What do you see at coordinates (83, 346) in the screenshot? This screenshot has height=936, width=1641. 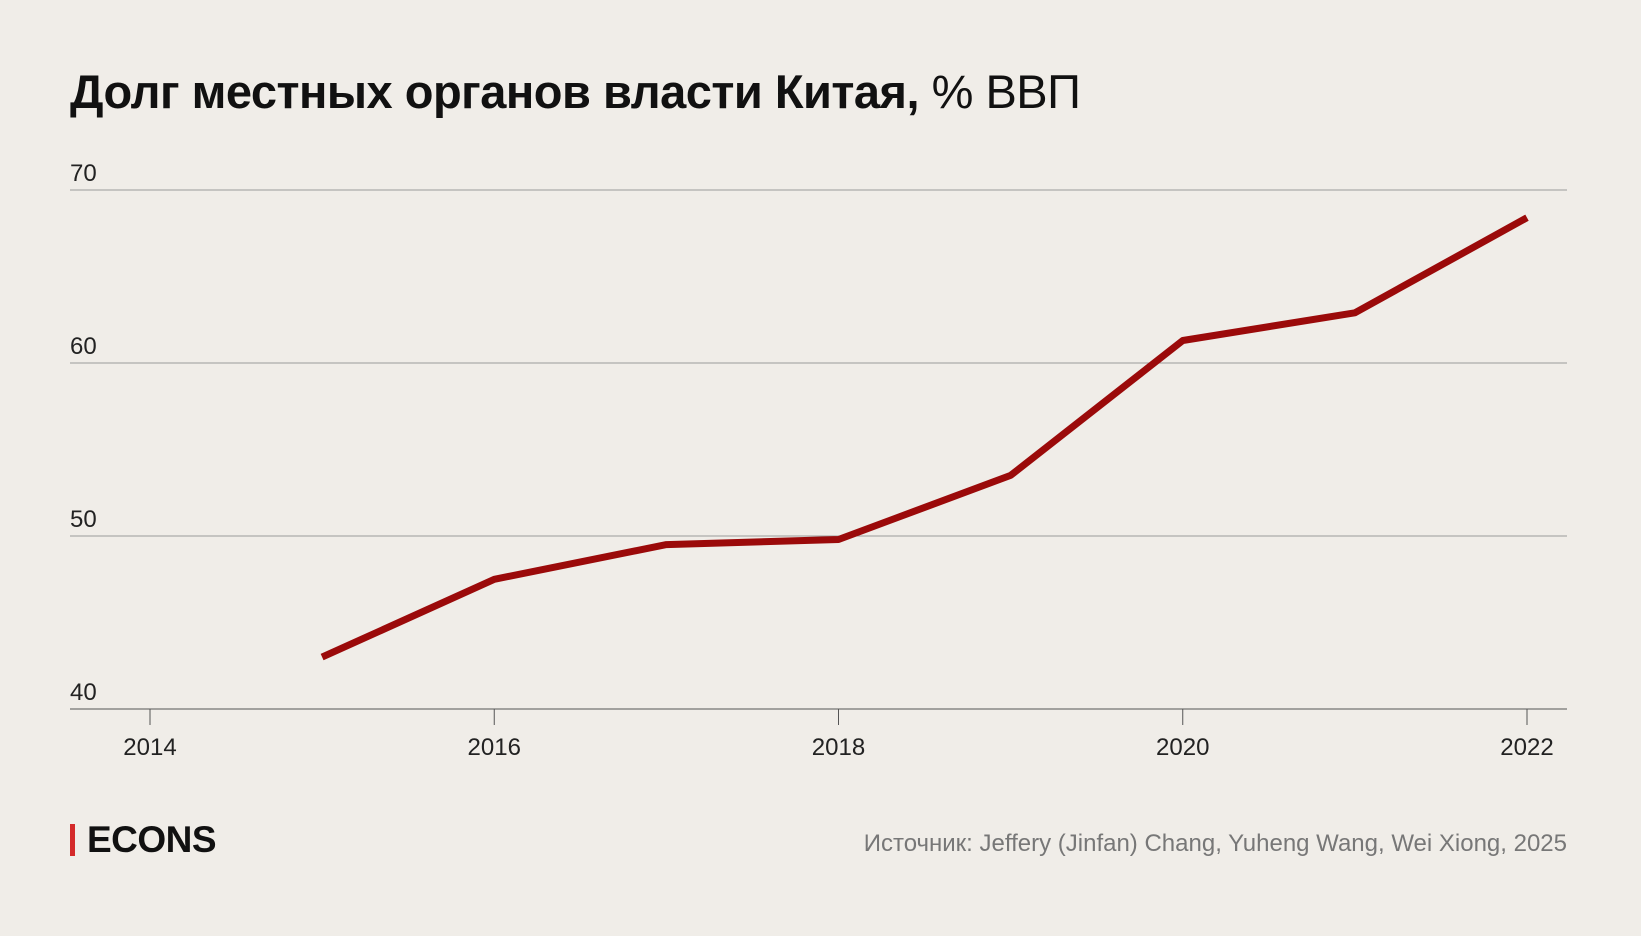 I see `y-tick-label-60: 60` at bounding box center [83, 346].